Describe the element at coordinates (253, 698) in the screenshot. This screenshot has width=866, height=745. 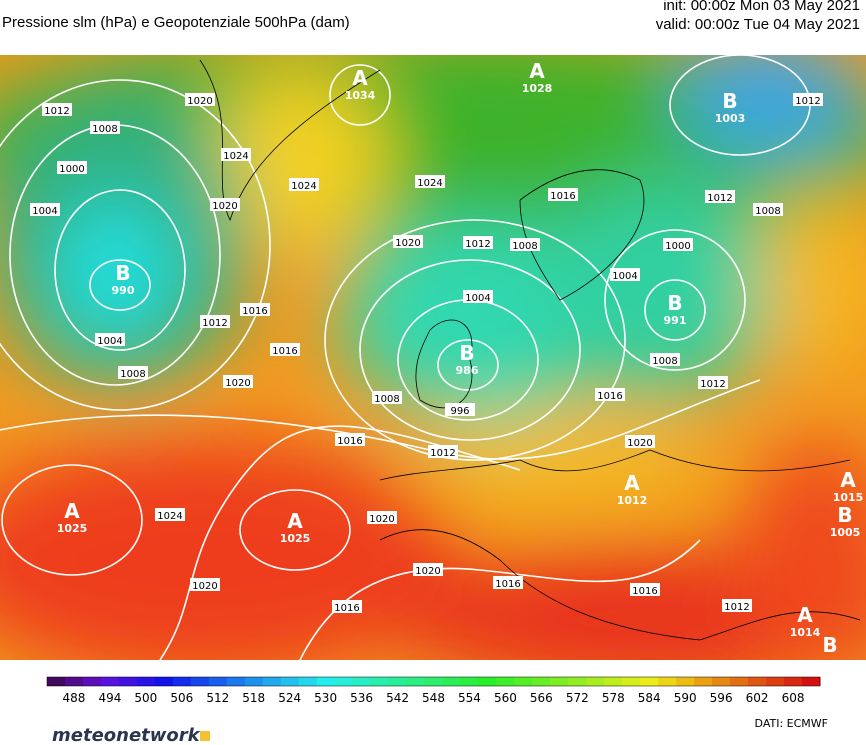
I see `colorbar-tick-label: 518` at that location.